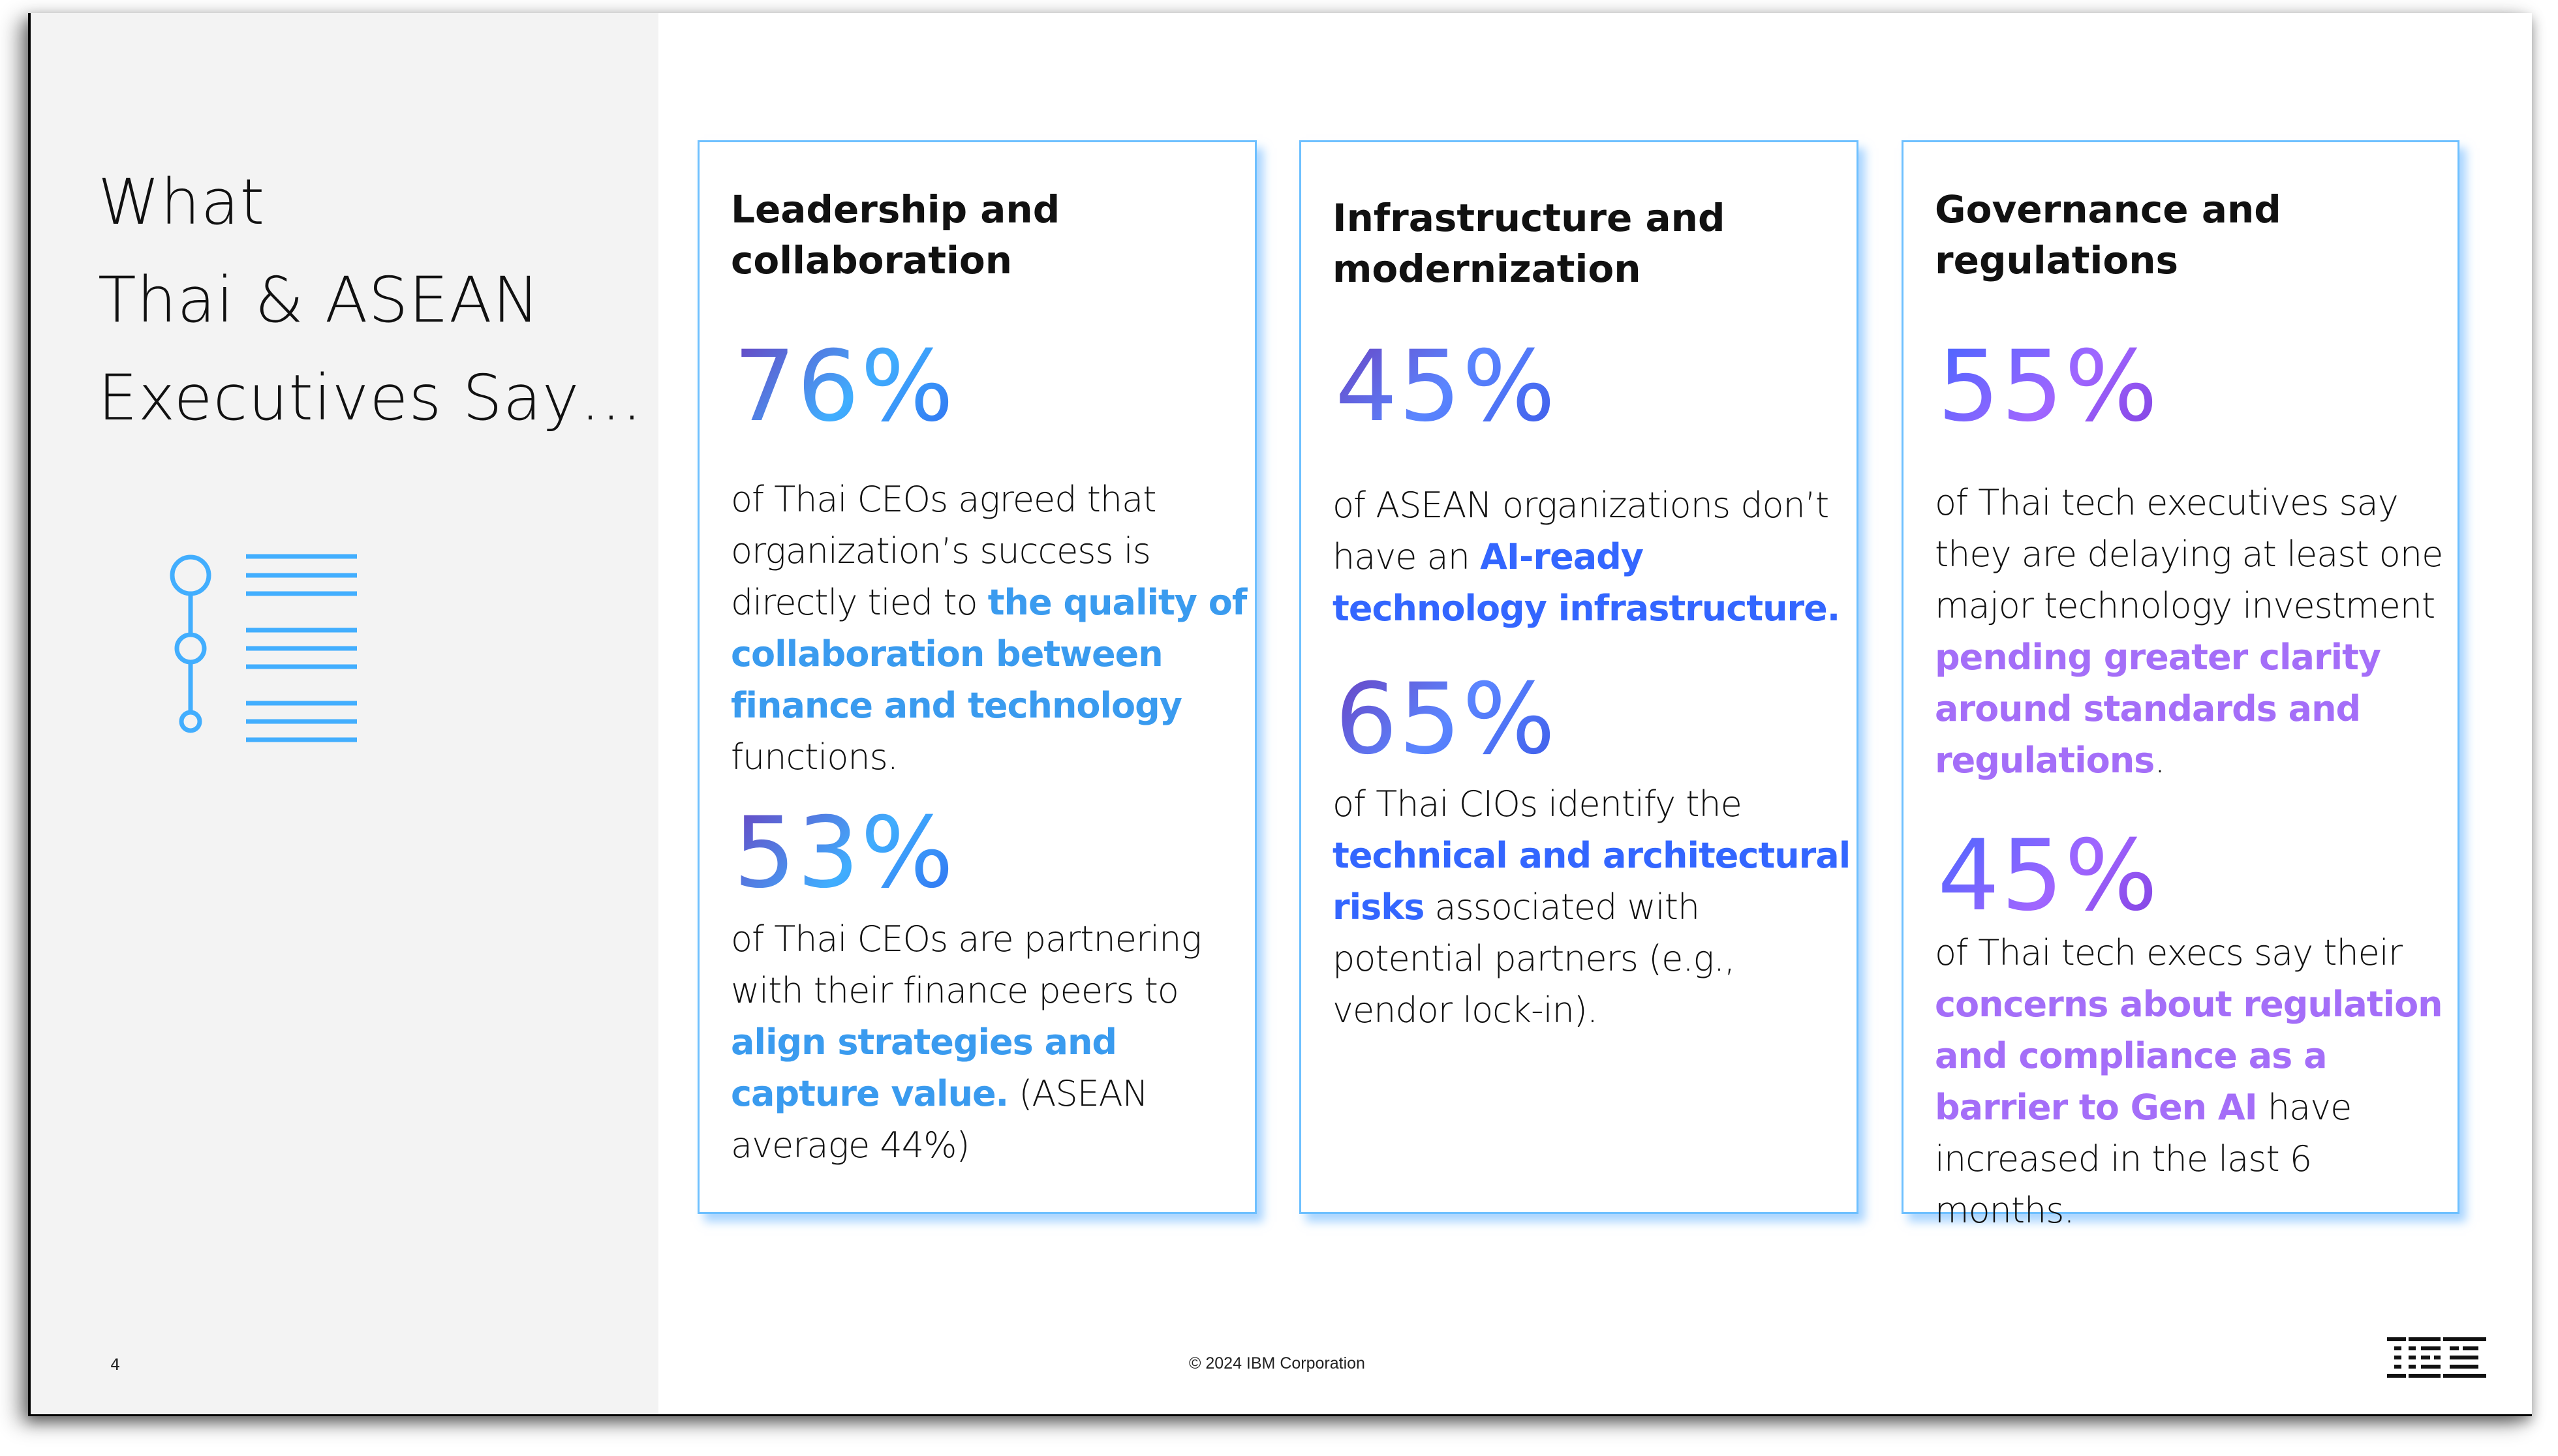  Describe the element at coordinates (2143, 1159) in the screenshot. I see `stat-text: have increased in the last 6 months.` at that location.